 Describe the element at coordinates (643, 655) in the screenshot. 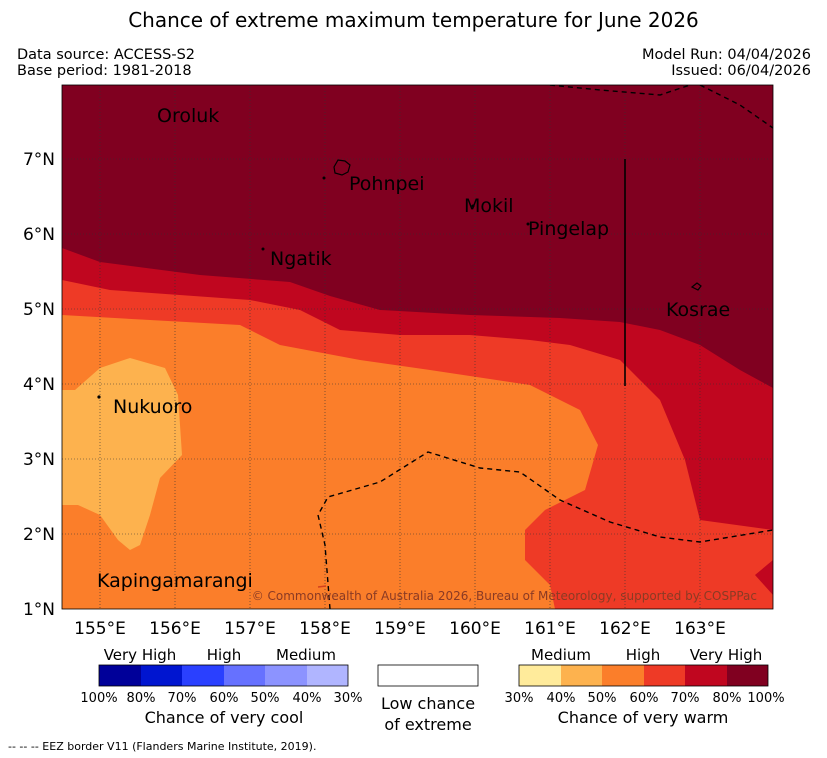

I see `legend-warm-header: High` at that location.